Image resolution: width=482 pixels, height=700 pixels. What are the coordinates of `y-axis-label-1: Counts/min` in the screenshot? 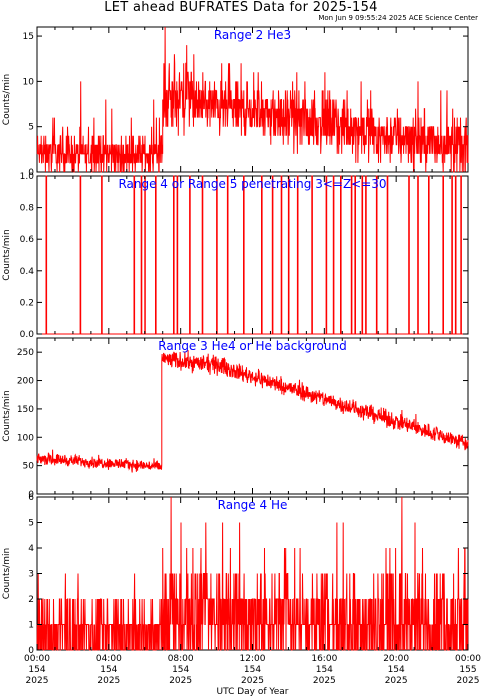 It's located at (7, 99).